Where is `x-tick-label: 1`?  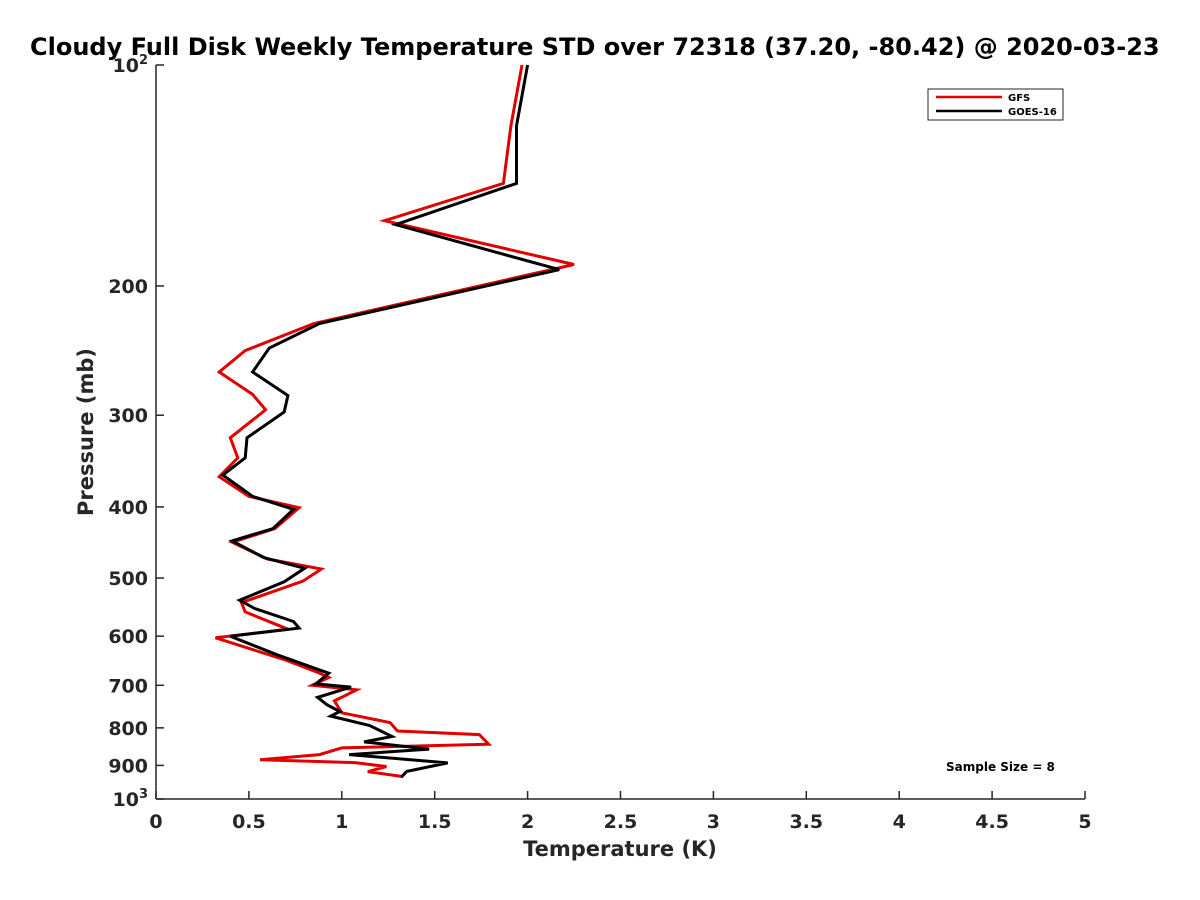 x-tick-label: 1 is located at coordinates (341, 822).